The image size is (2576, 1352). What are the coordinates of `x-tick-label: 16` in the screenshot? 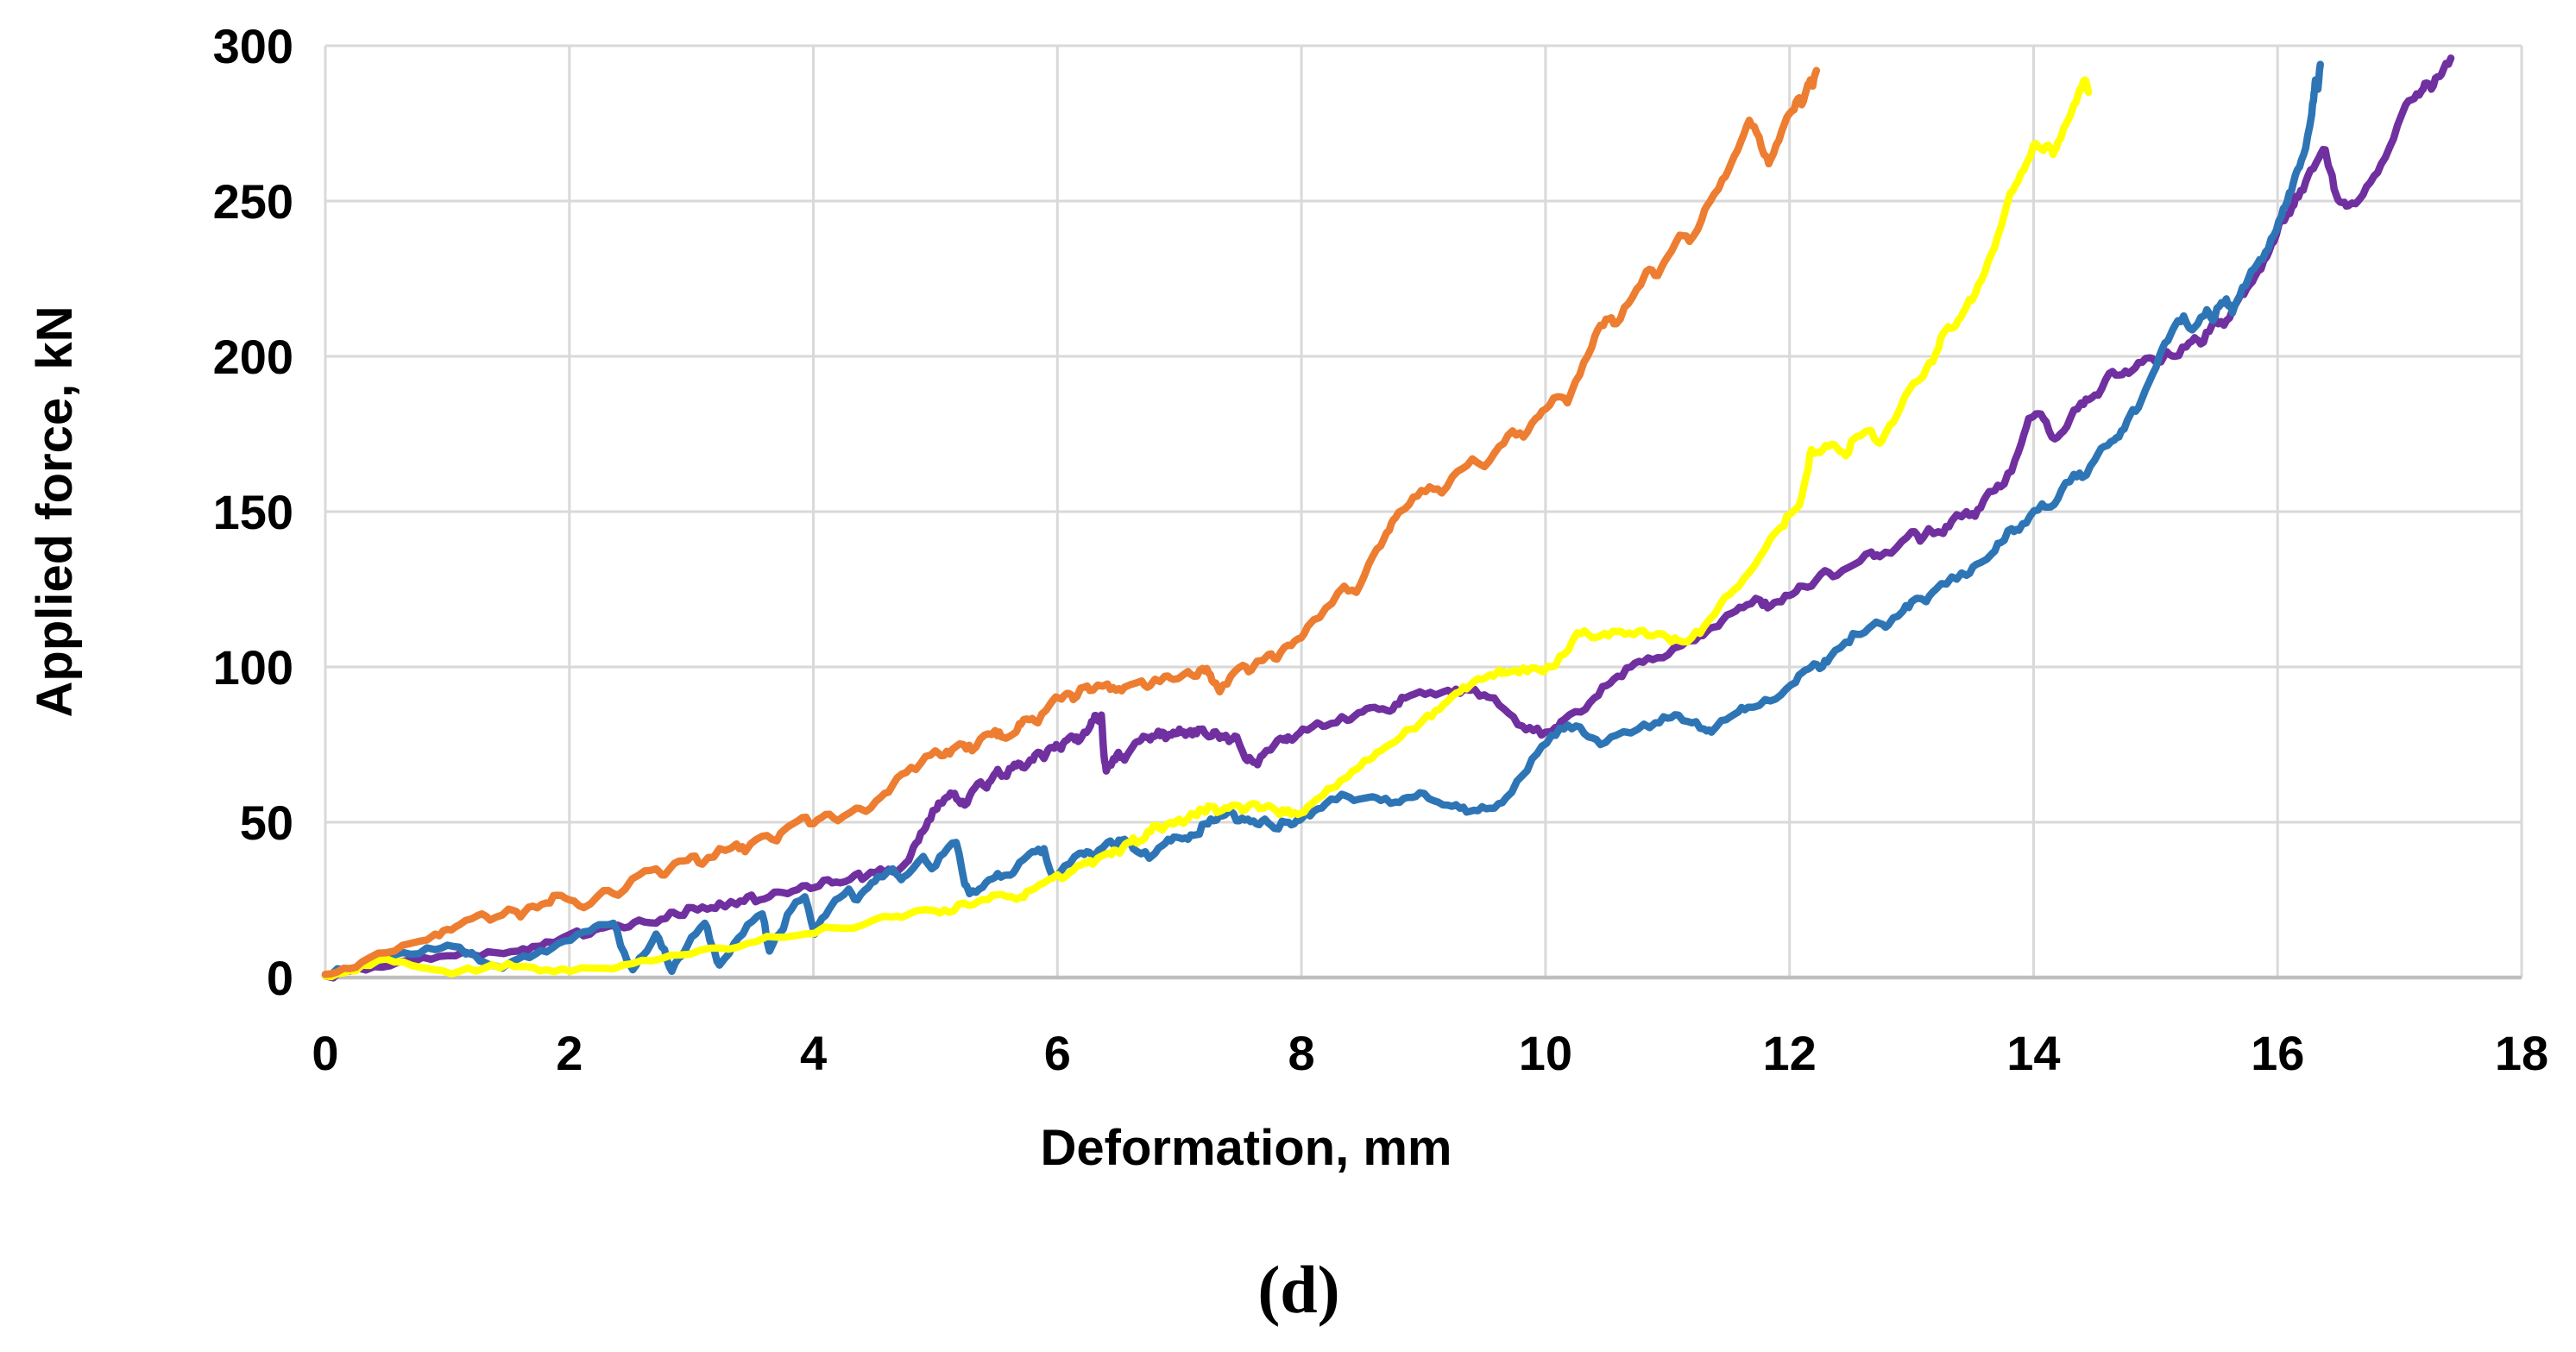 It's located at (2277, 1053).